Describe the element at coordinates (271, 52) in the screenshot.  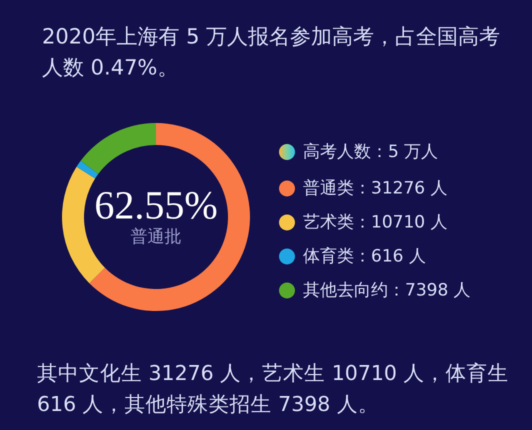
I see `chart-title: 2020年上海有 5 万人报名参加高考，占全国高考人数 0.47%。` at that location.